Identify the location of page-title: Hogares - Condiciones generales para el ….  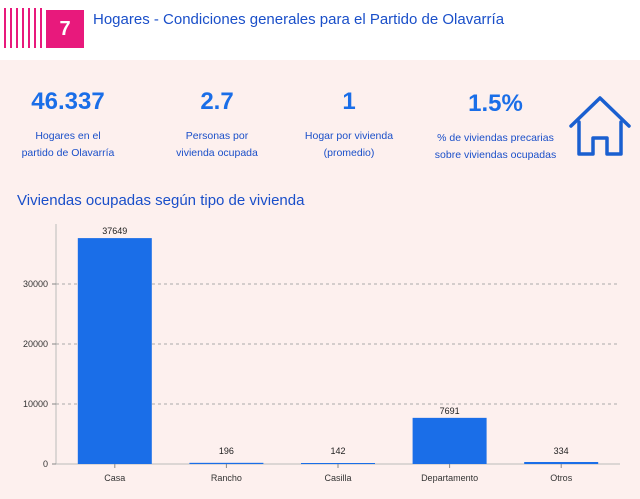
(299, 19).